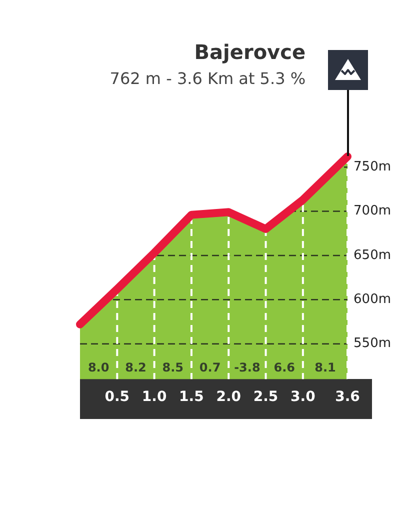  I want to click on x-tick-label: 2.5, so click(265, 397).